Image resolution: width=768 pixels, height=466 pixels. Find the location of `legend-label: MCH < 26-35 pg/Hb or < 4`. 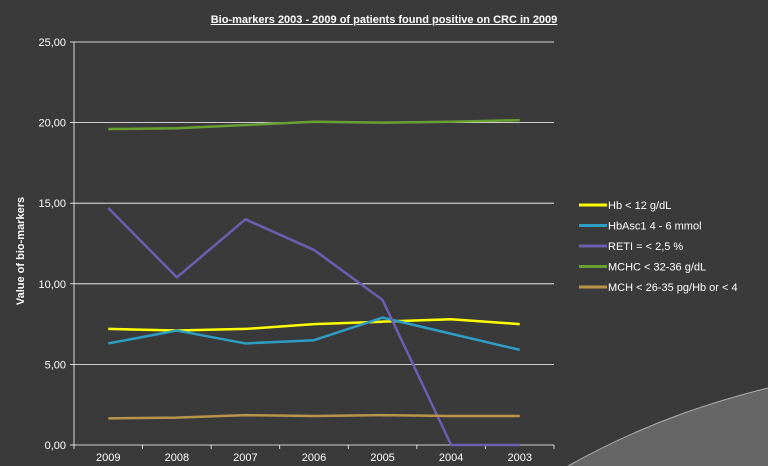

legend-label: MCH < 26-35 pg/Hb or < 4 is located at coordinates (673, 288).